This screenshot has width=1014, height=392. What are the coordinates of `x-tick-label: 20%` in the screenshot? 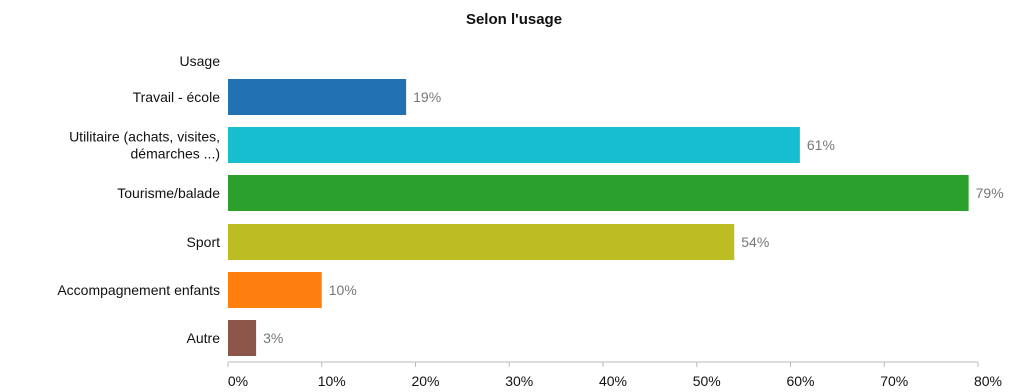 It's located at (425, 381).